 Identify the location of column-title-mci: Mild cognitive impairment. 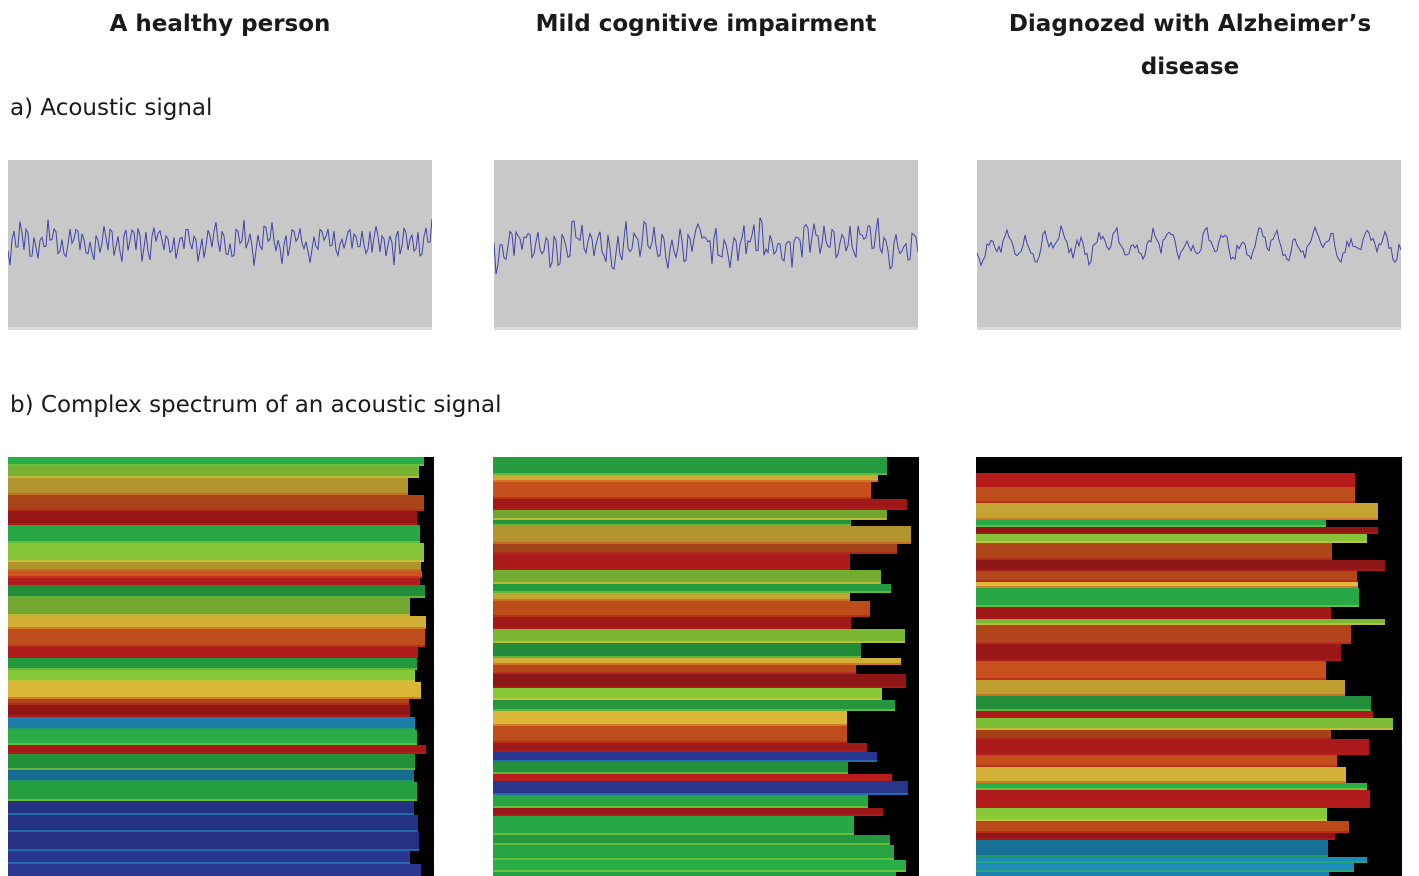
(706, 24).